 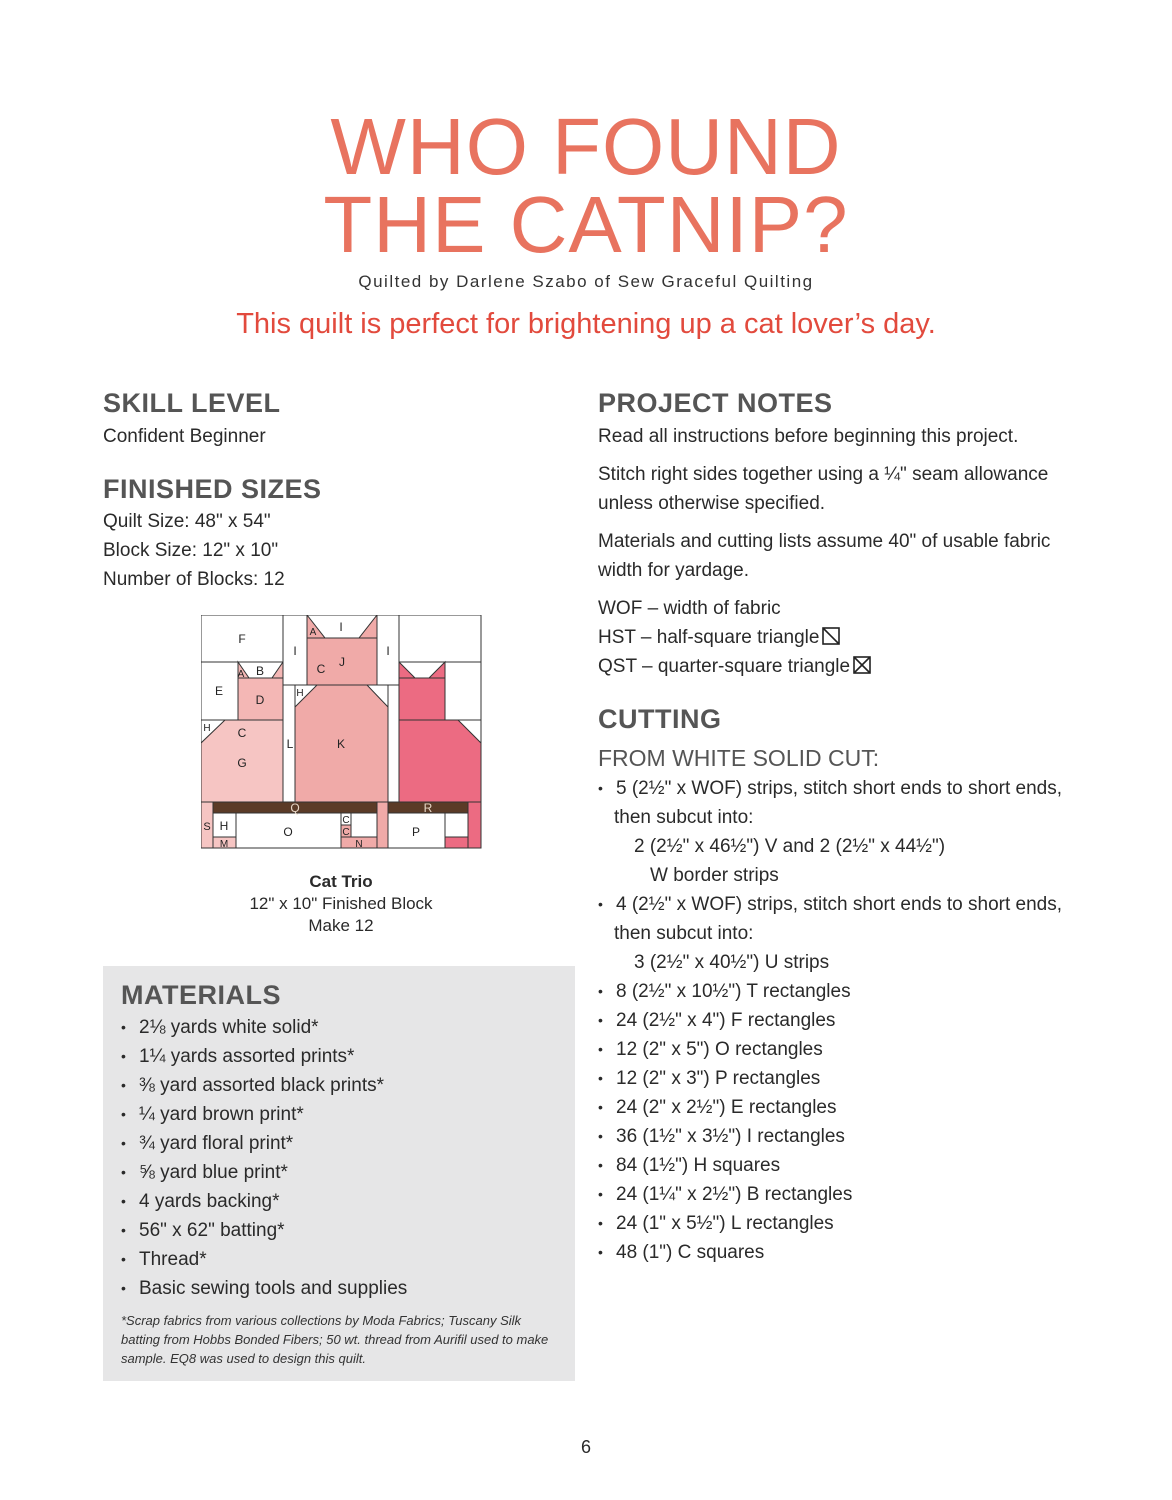 I want to click on material-item: ⅝ yard blue print*, so click(x=339, y=1172).